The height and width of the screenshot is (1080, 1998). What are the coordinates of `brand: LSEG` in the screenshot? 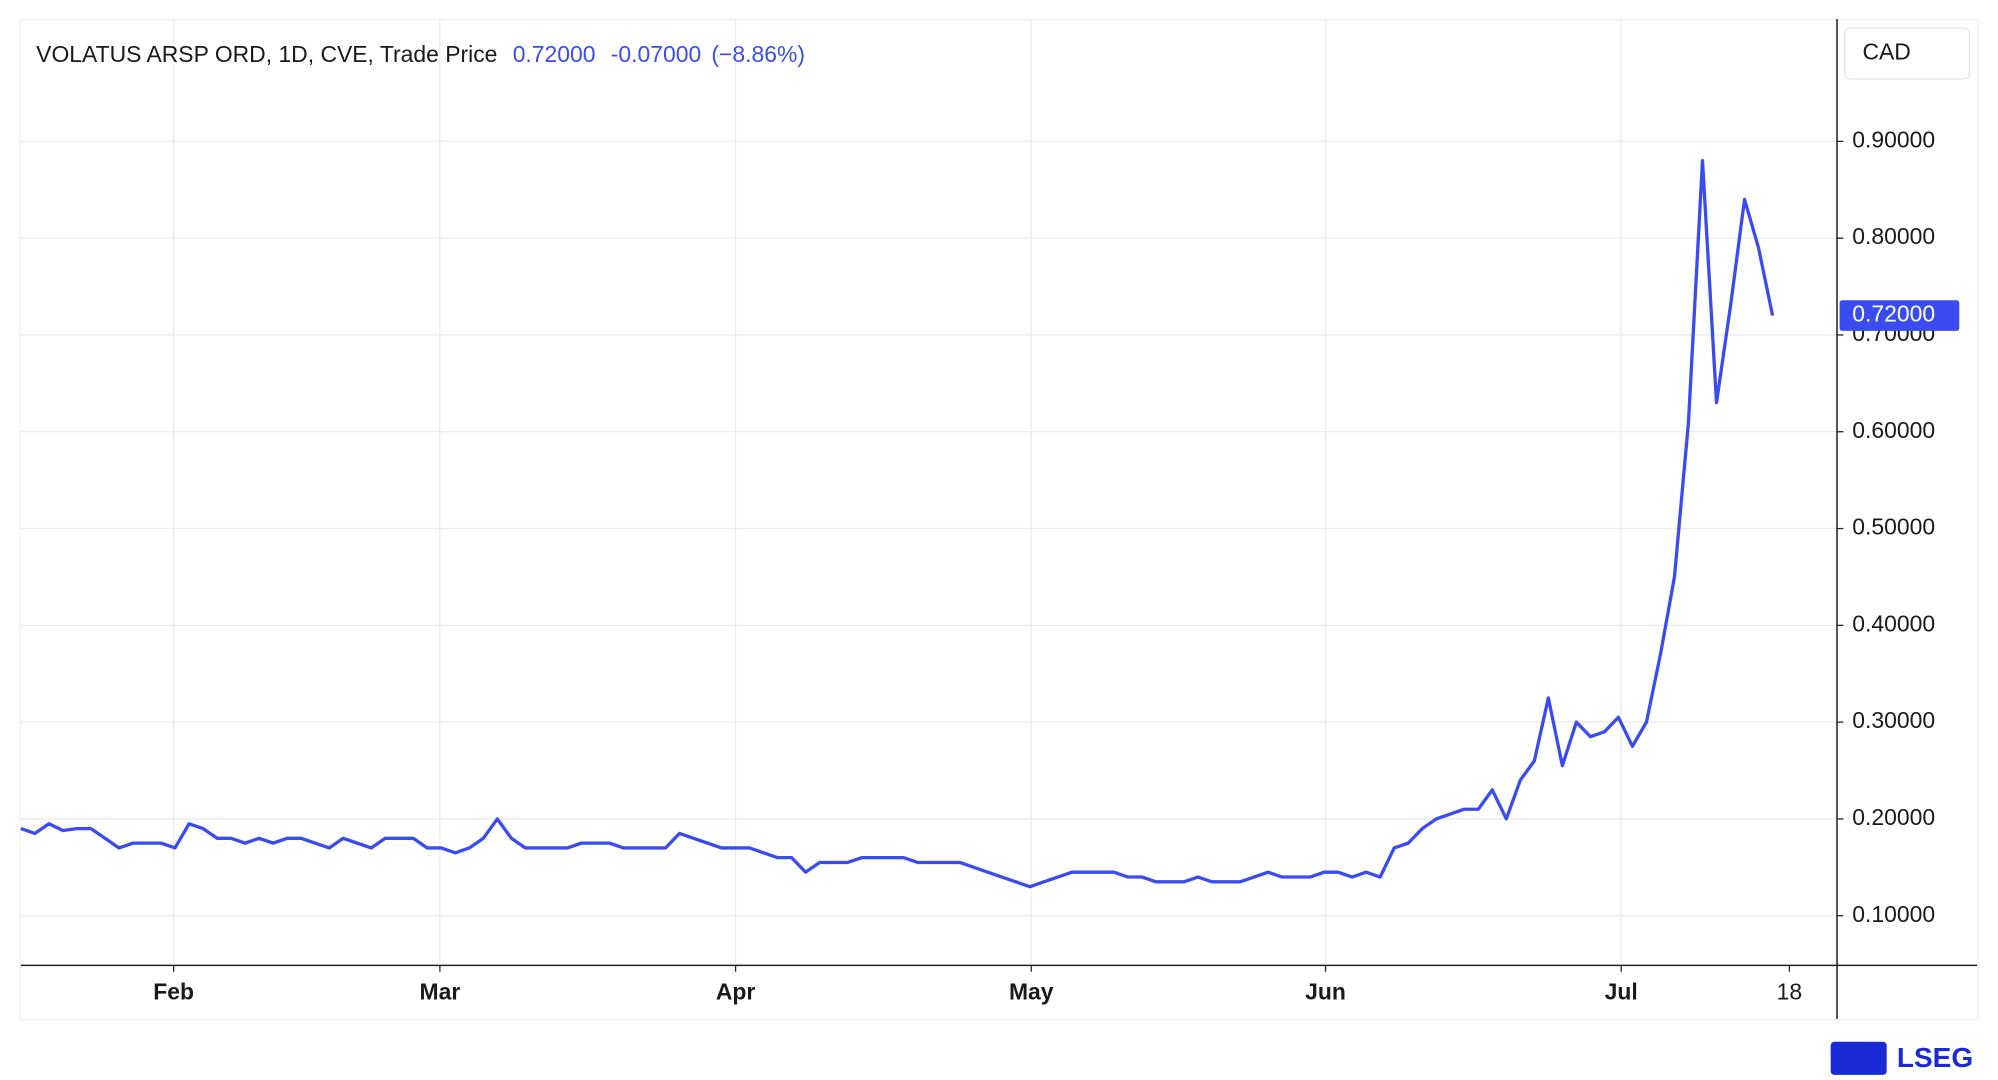 It's located at (1935, 1057).